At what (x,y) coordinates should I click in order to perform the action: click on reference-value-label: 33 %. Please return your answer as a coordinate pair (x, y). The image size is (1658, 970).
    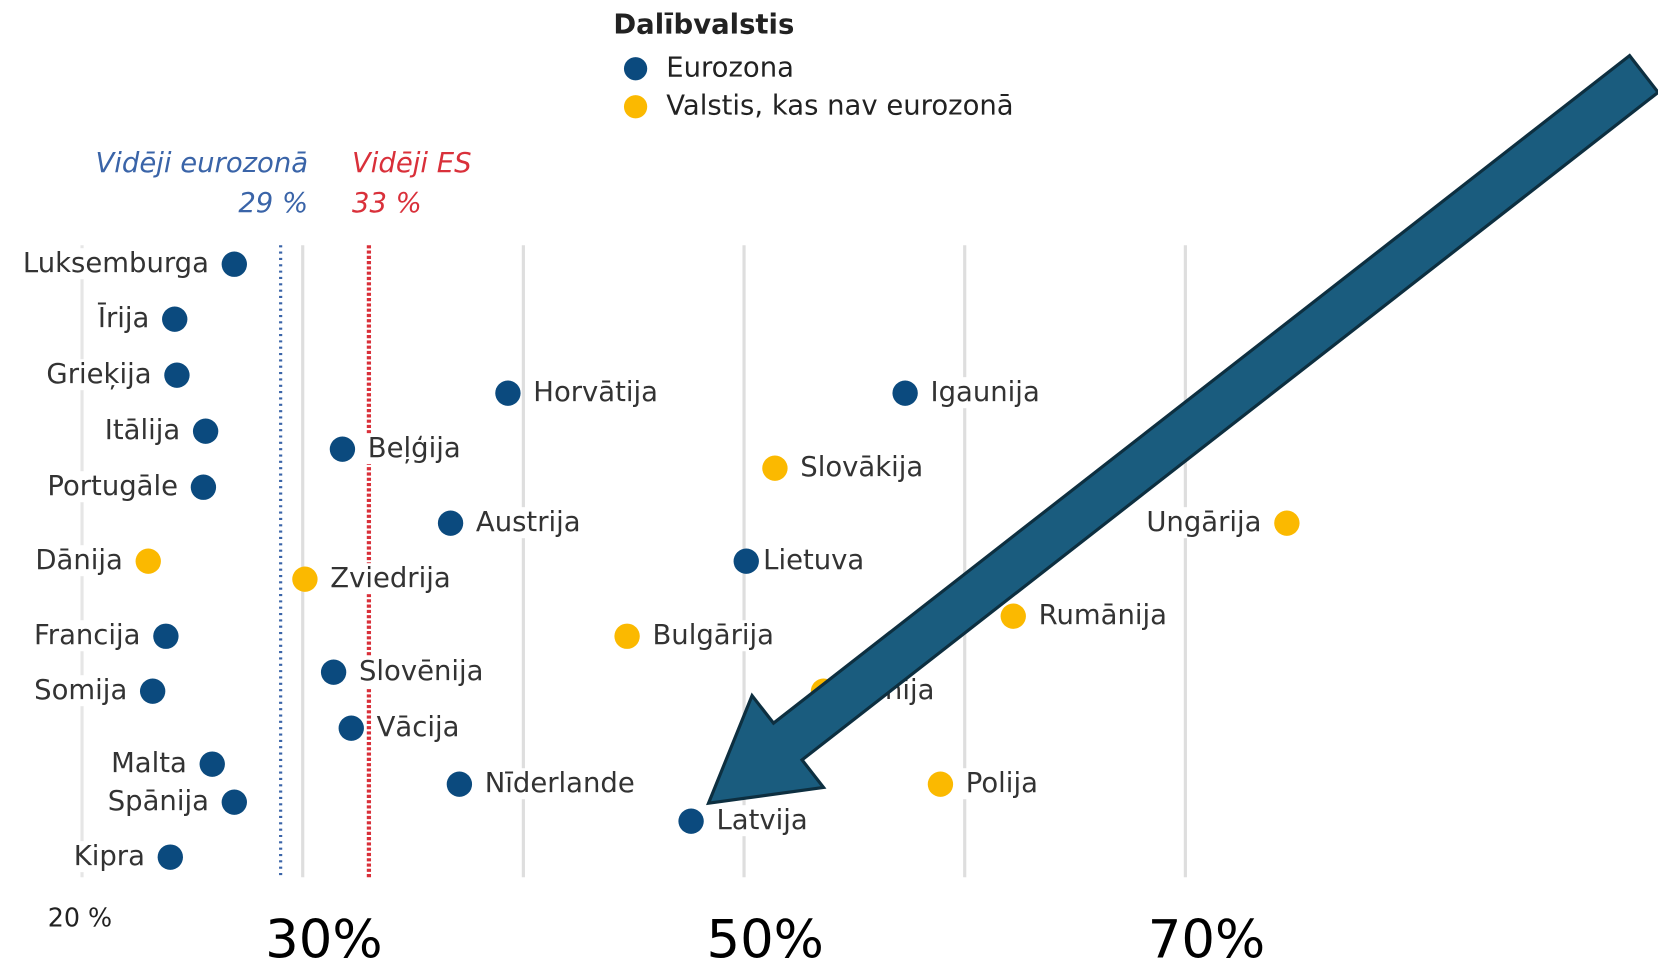
    Looking at the image, I should click on (387, 203).